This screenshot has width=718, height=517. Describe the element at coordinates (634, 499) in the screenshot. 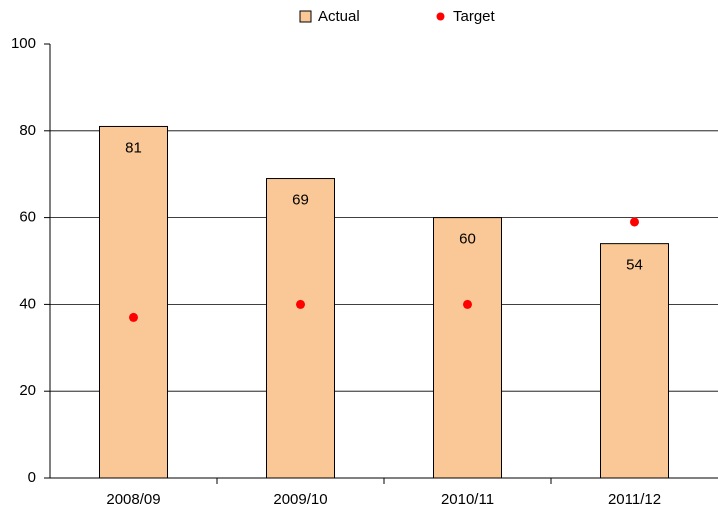

I see `x-tick-label: 2011/12` at that location.